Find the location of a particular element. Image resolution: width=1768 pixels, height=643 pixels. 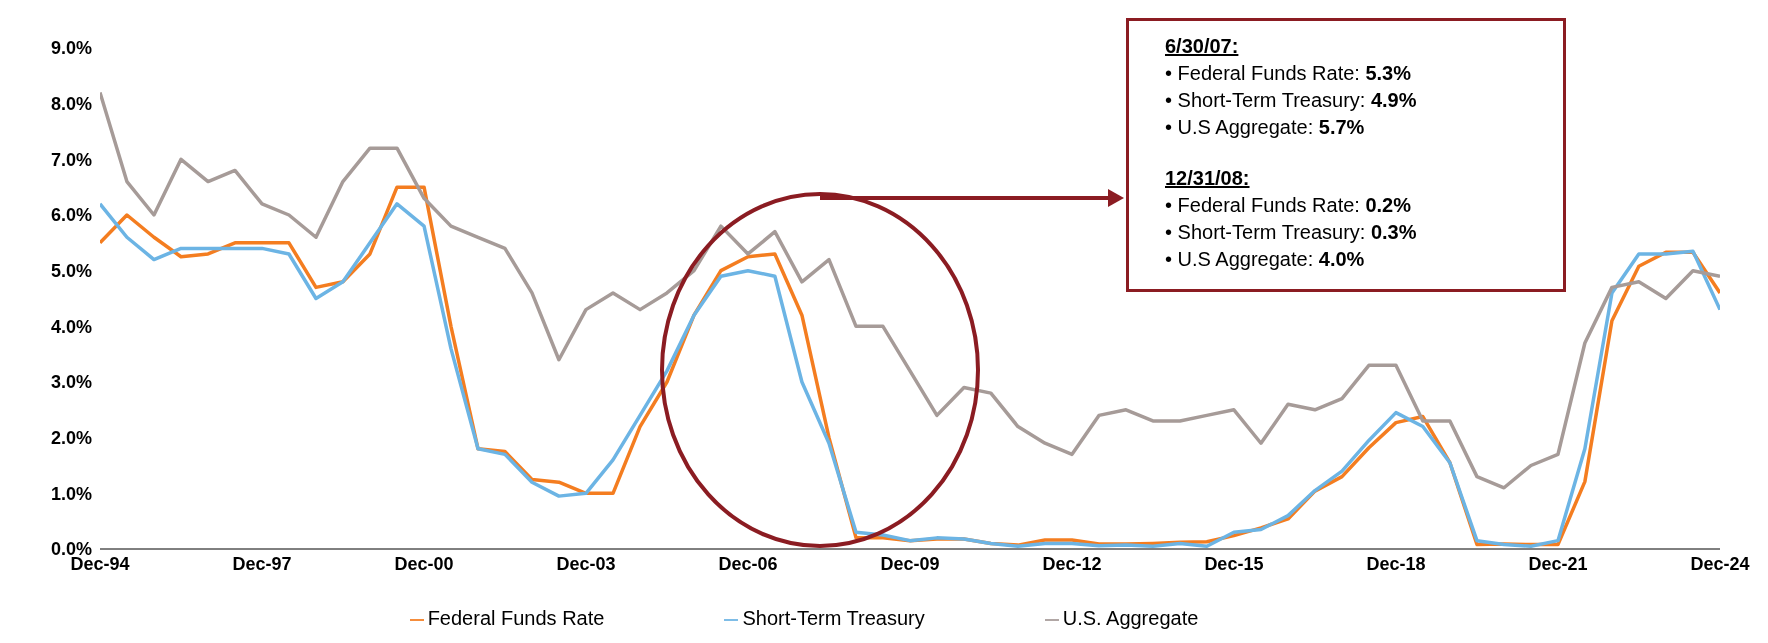

legend-label: U.S. Aggregate is located at coordinates (1130, 618).